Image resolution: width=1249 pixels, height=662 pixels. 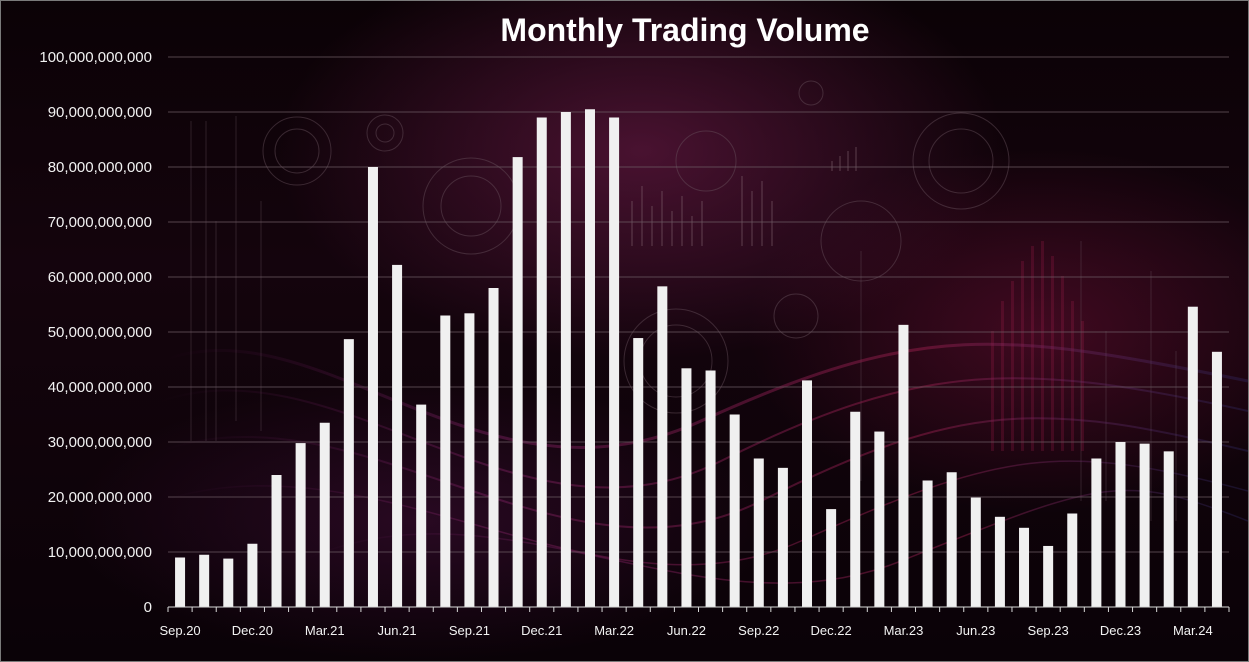 What do you see at coordinates (1144, 525) in the screenshot?
I see `bar-Jan.24` at bounding box center [1144, 525].